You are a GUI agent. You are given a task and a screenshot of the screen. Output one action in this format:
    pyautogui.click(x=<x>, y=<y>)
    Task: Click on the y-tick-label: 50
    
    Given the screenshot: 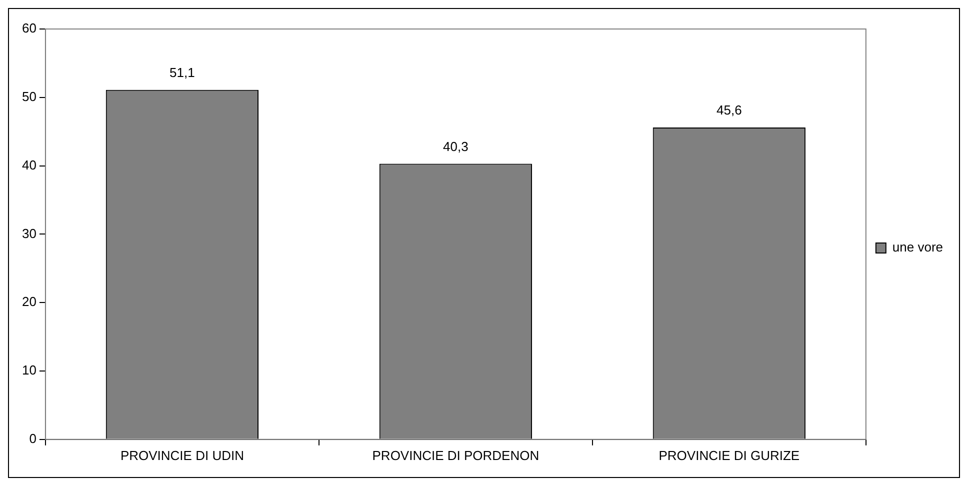 What is the action you would take?
    pyautogui.click(x=29, y=96)
    